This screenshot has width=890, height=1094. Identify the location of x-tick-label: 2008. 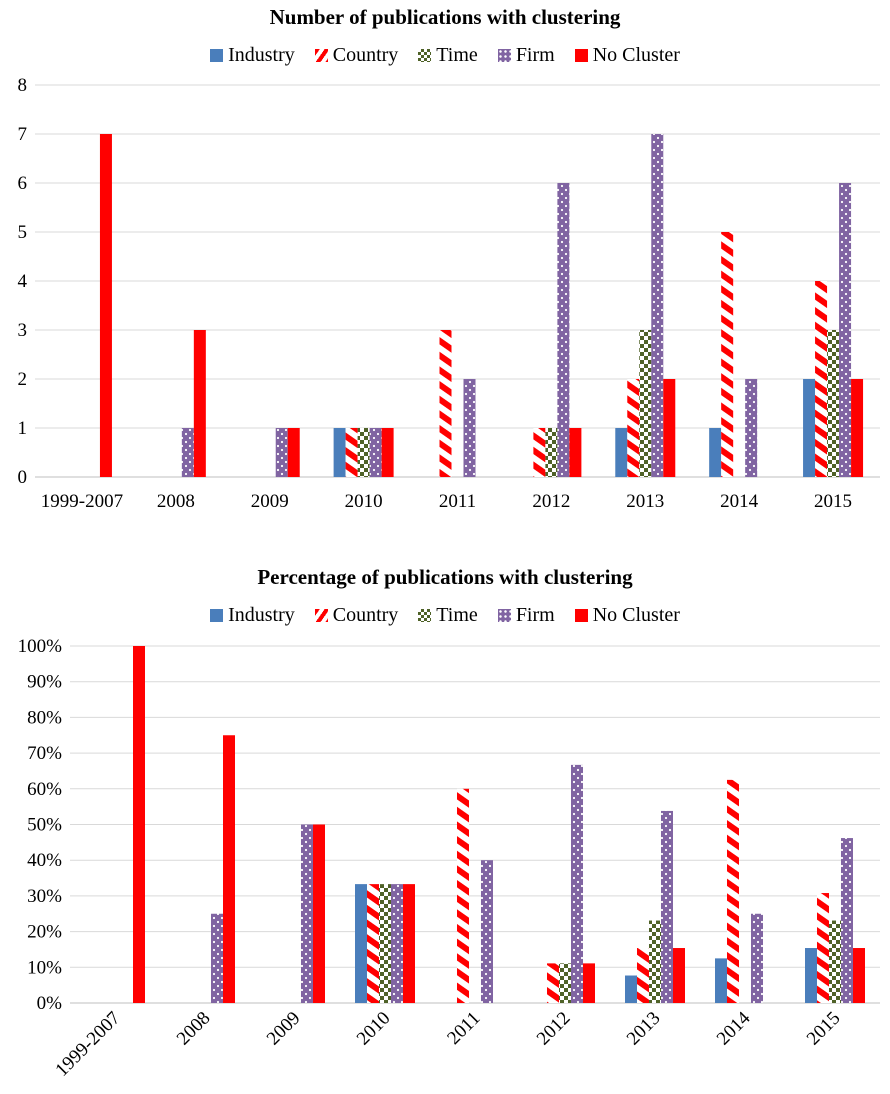
(176, 501).